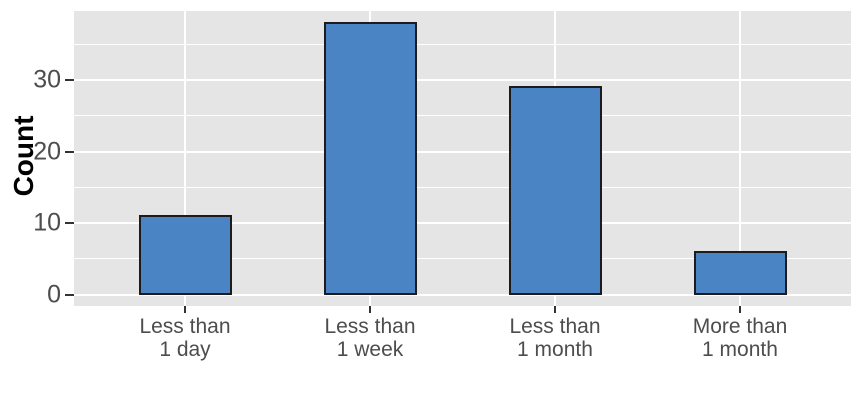 This screenshot has height=400, width=861. Describe the element at coordinates (185, 349) in the screenshot. I see `x-tick-label-line2: 1 day` at that location.